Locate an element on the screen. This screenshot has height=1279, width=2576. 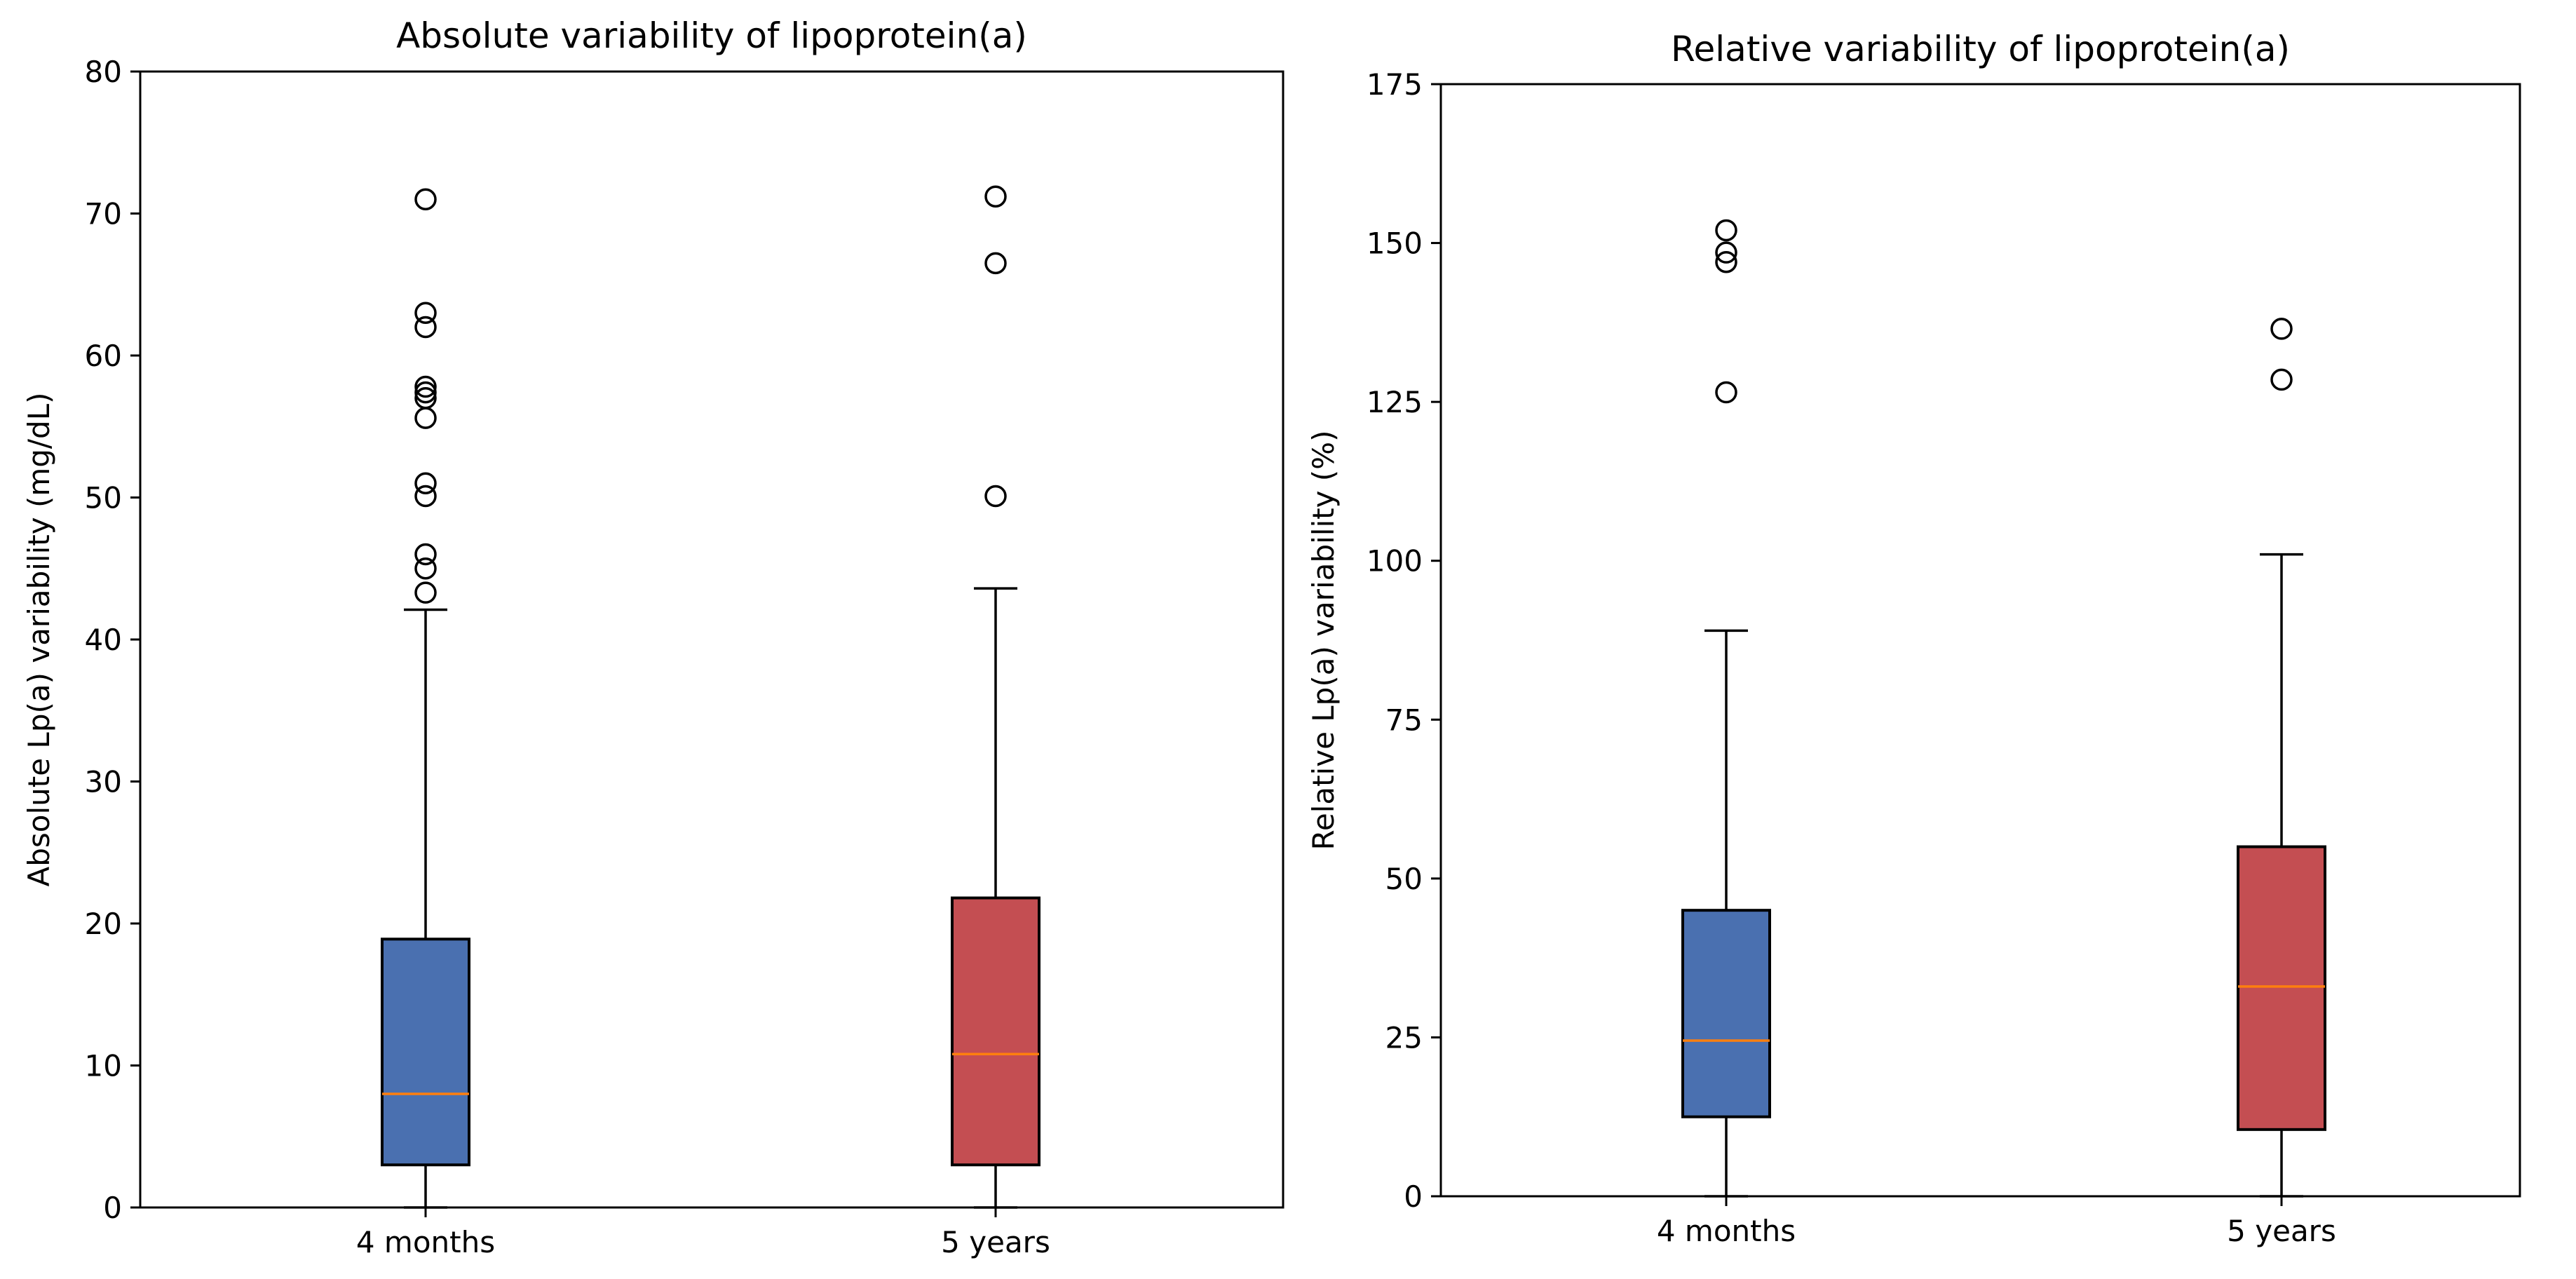
y-tick-label: 20 is located at coordinates (103, 924).